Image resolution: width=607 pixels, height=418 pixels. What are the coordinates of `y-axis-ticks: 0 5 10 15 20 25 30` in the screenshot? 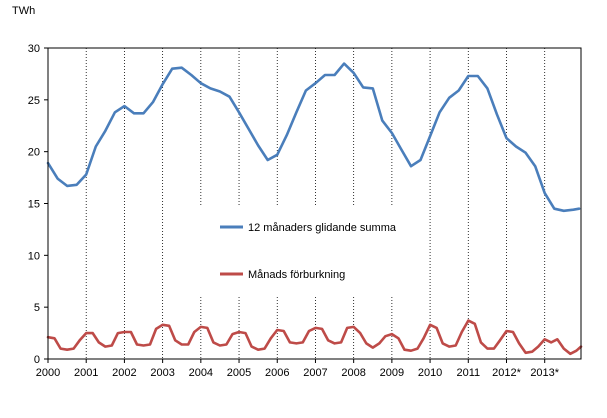 It's located at (38, 204).